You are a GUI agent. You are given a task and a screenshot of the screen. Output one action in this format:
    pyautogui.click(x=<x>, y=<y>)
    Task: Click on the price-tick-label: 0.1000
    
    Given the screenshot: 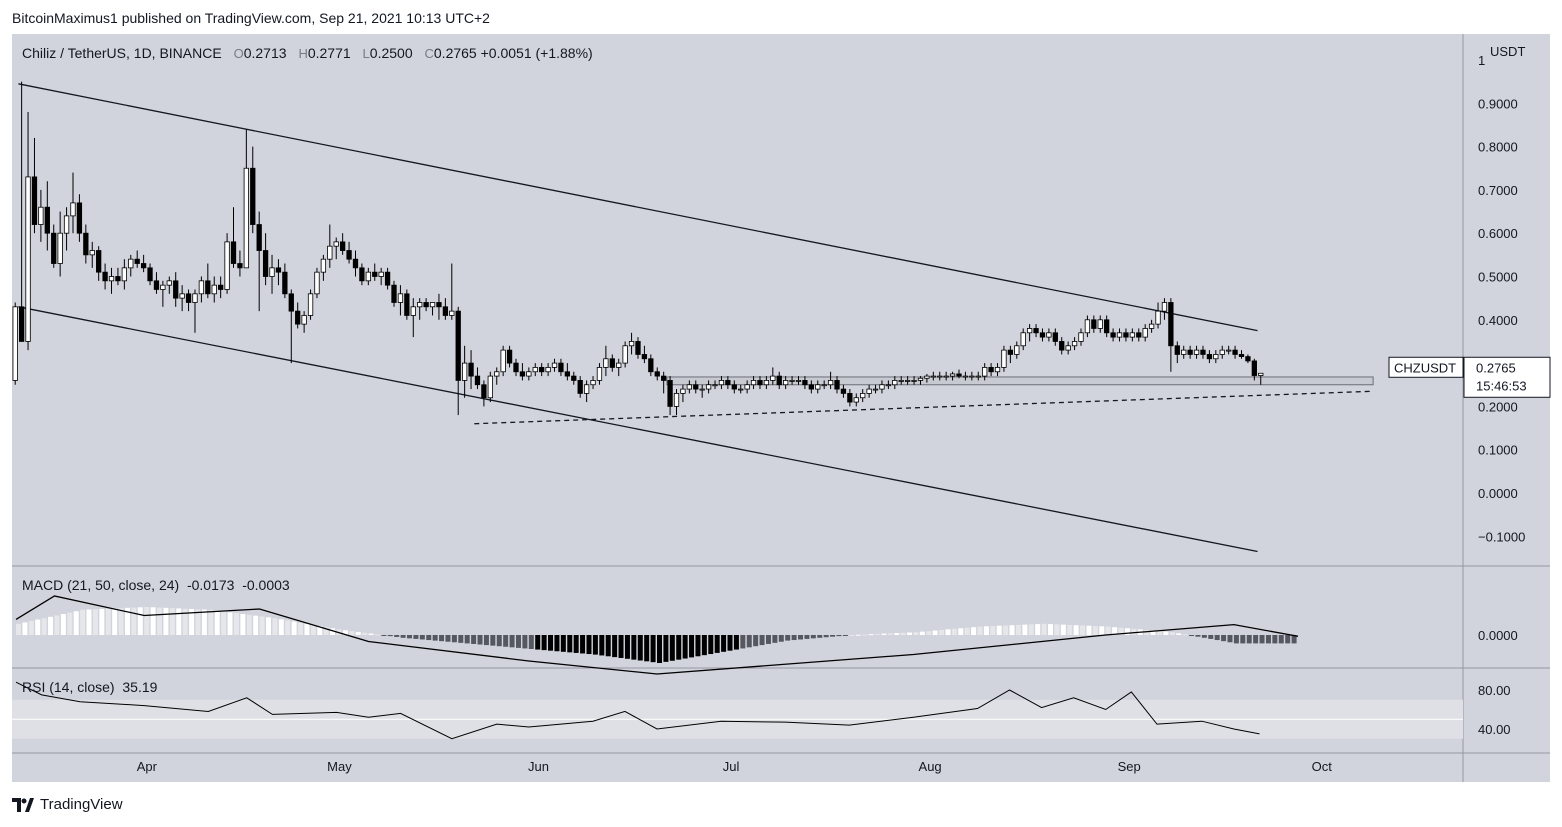 What is the action you would take?
    pyautogui.click(x=1498, y=450)
    